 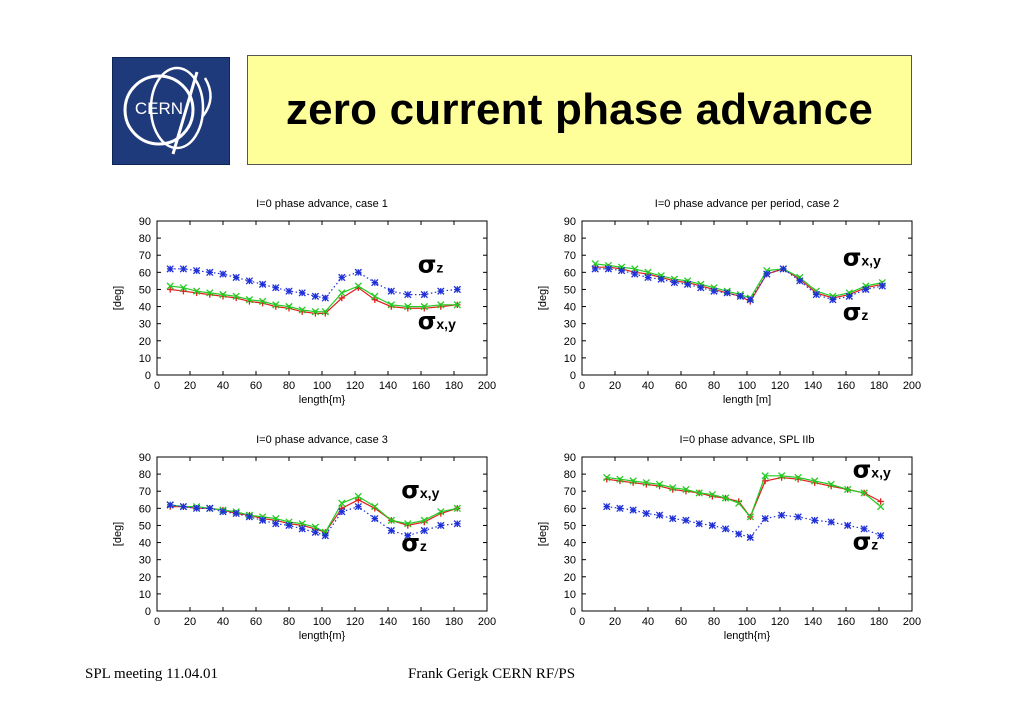 I want to click on chart-title: I=0 phase advance, case 1, so click(x=322, y=204).